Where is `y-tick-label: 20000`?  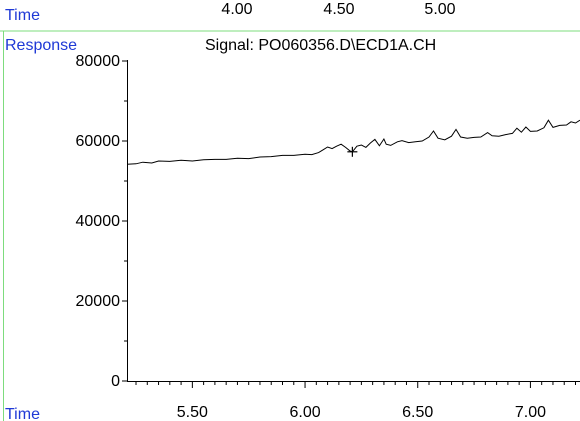 y-tick-label: 20000 is located at coordinates (98, 301).